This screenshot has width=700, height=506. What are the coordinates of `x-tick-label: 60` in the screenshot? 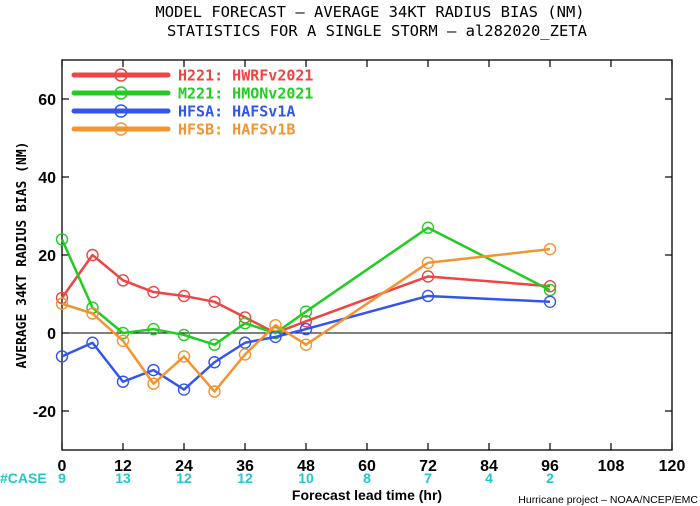 It's located at (367, 466).